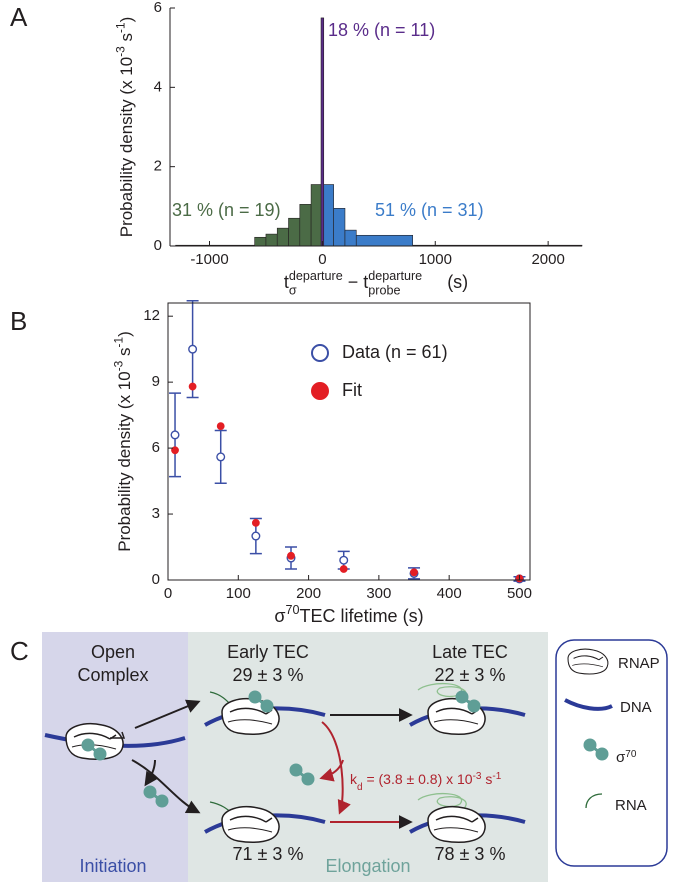 This screenshot has width=677, height=883. I want to click on annotation: 18 % (n = 11), so click(381, 30).